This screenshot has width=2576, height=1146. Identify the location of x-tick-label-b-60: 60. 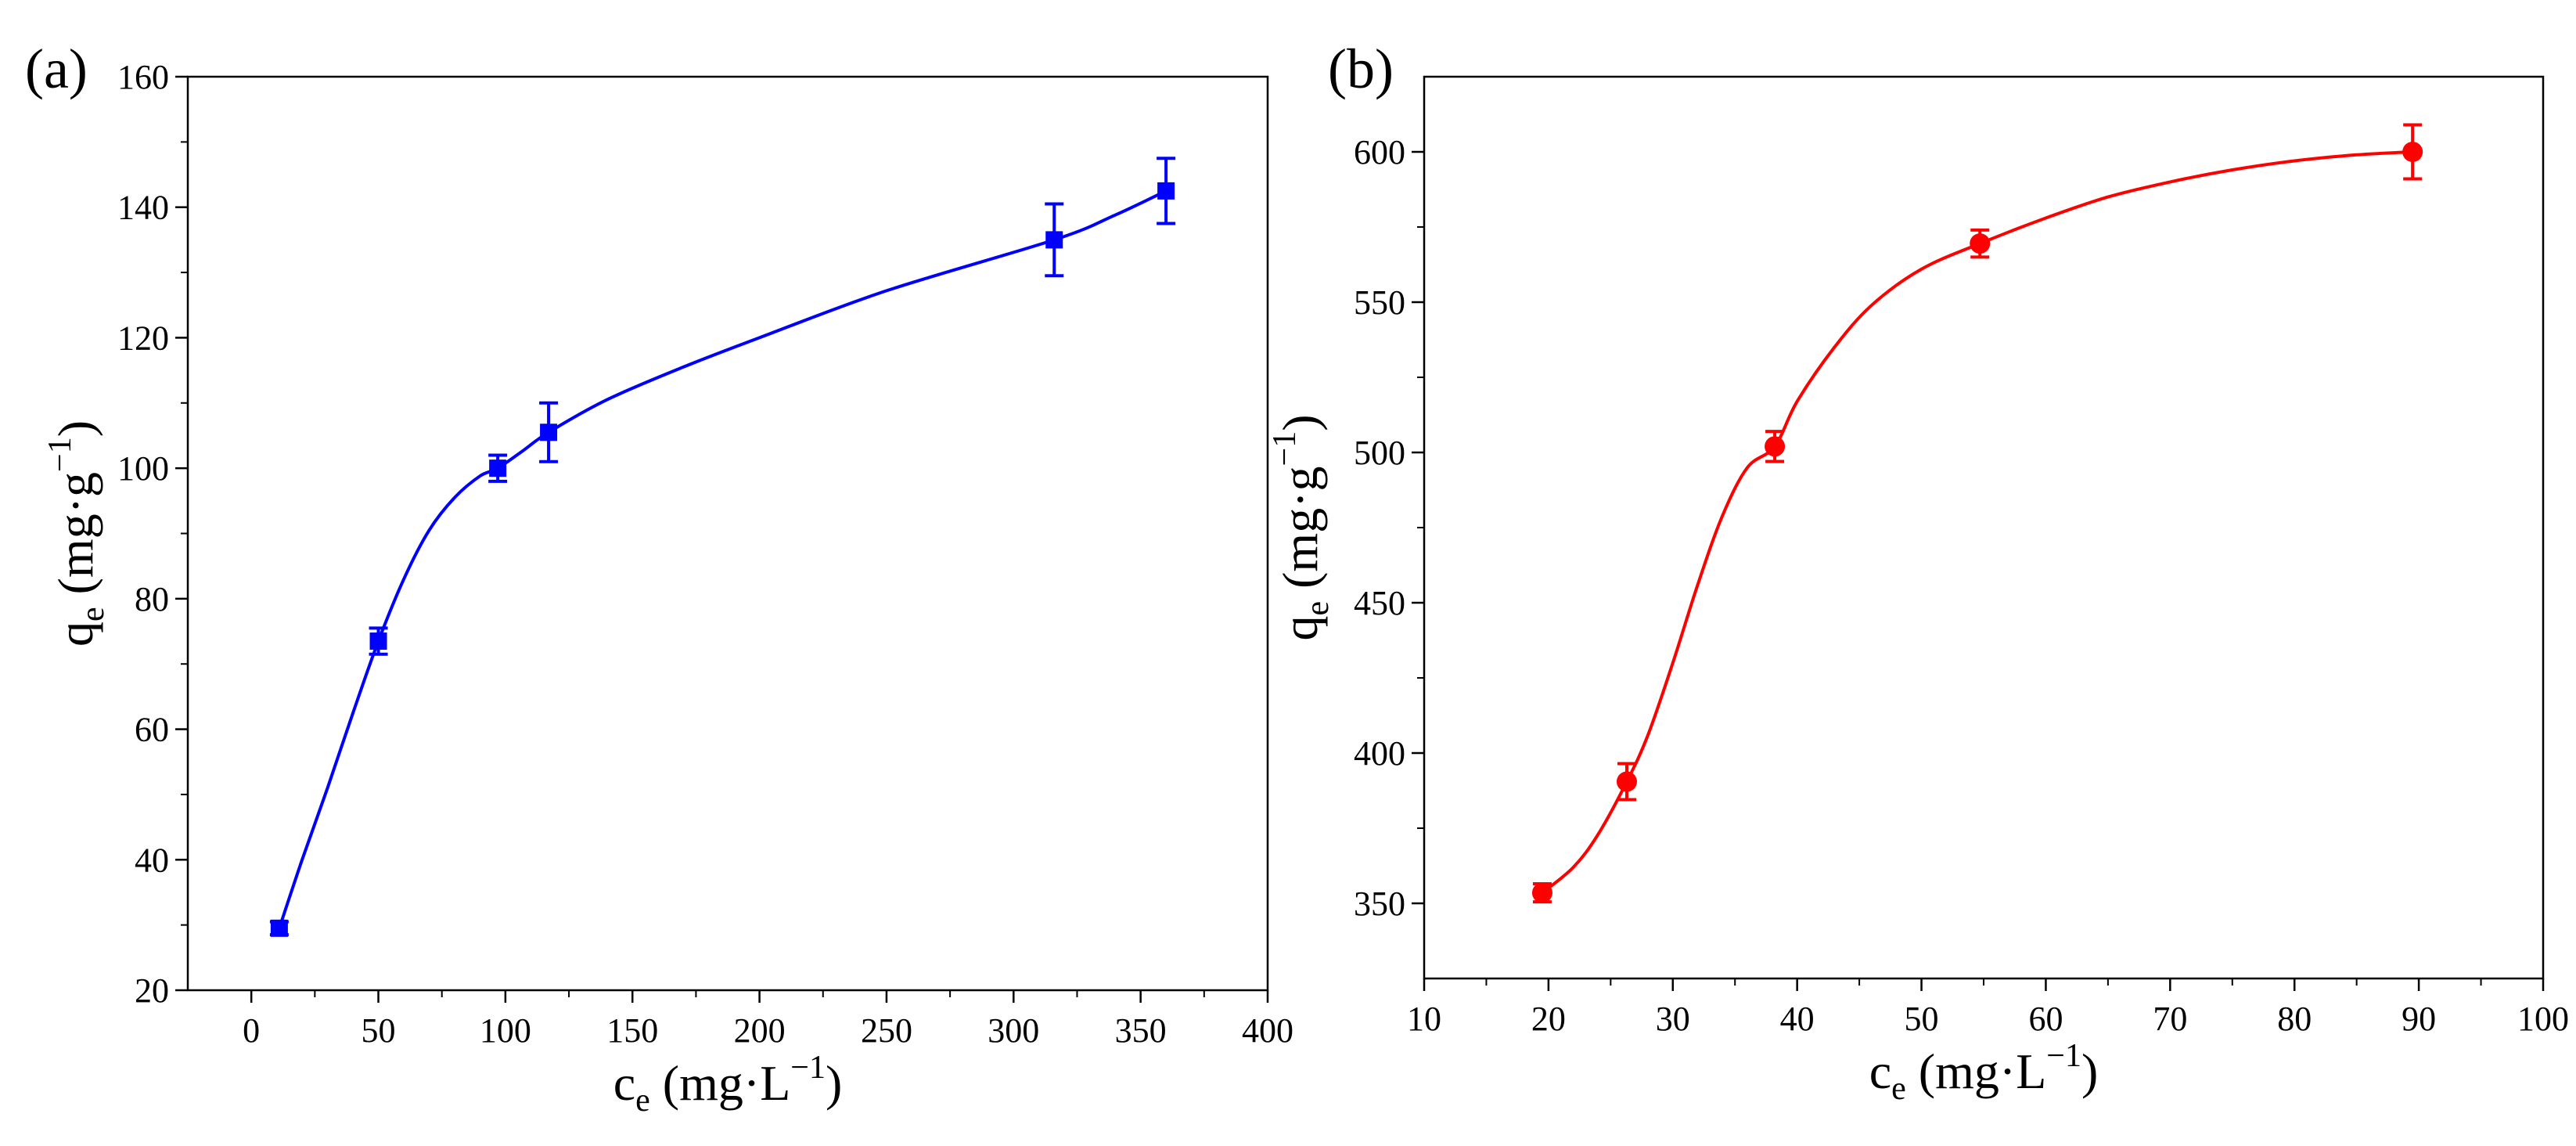
(2045, 1019).